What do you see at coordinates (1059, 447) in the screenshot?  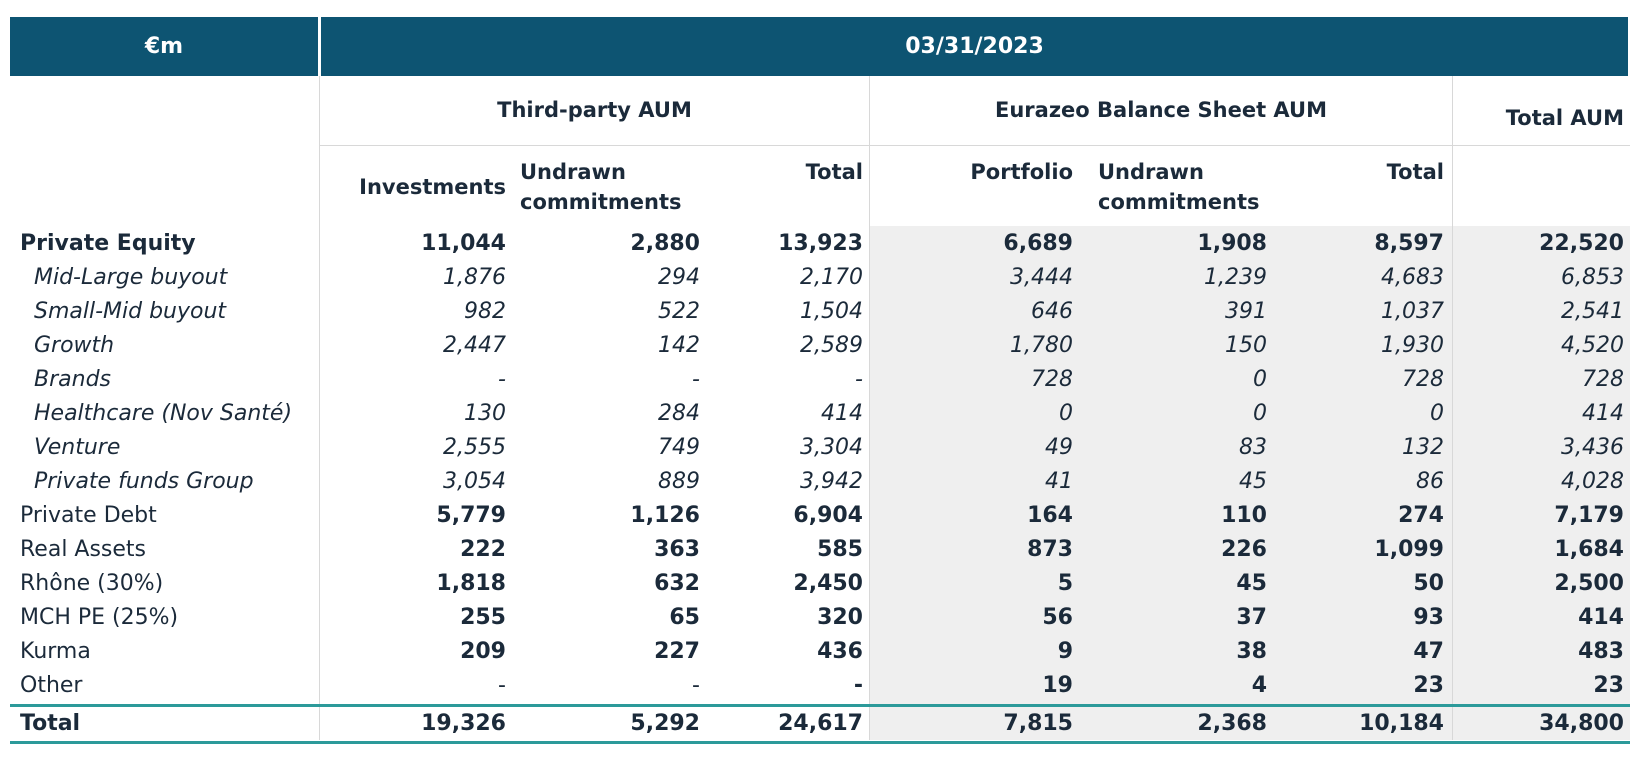 I see `cell-portfolio: 49` at bounding box center [1059, 447].